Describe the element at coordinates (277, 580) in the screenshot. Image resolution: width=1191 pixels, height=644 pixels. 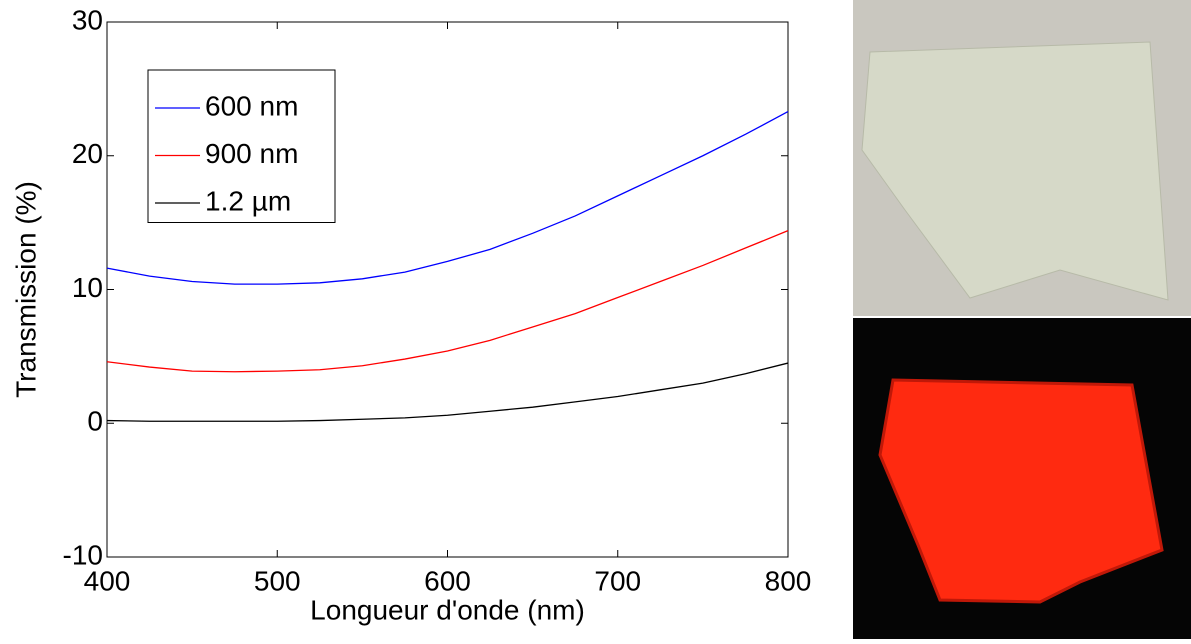
I see `x-tick-label: 500` at that location.